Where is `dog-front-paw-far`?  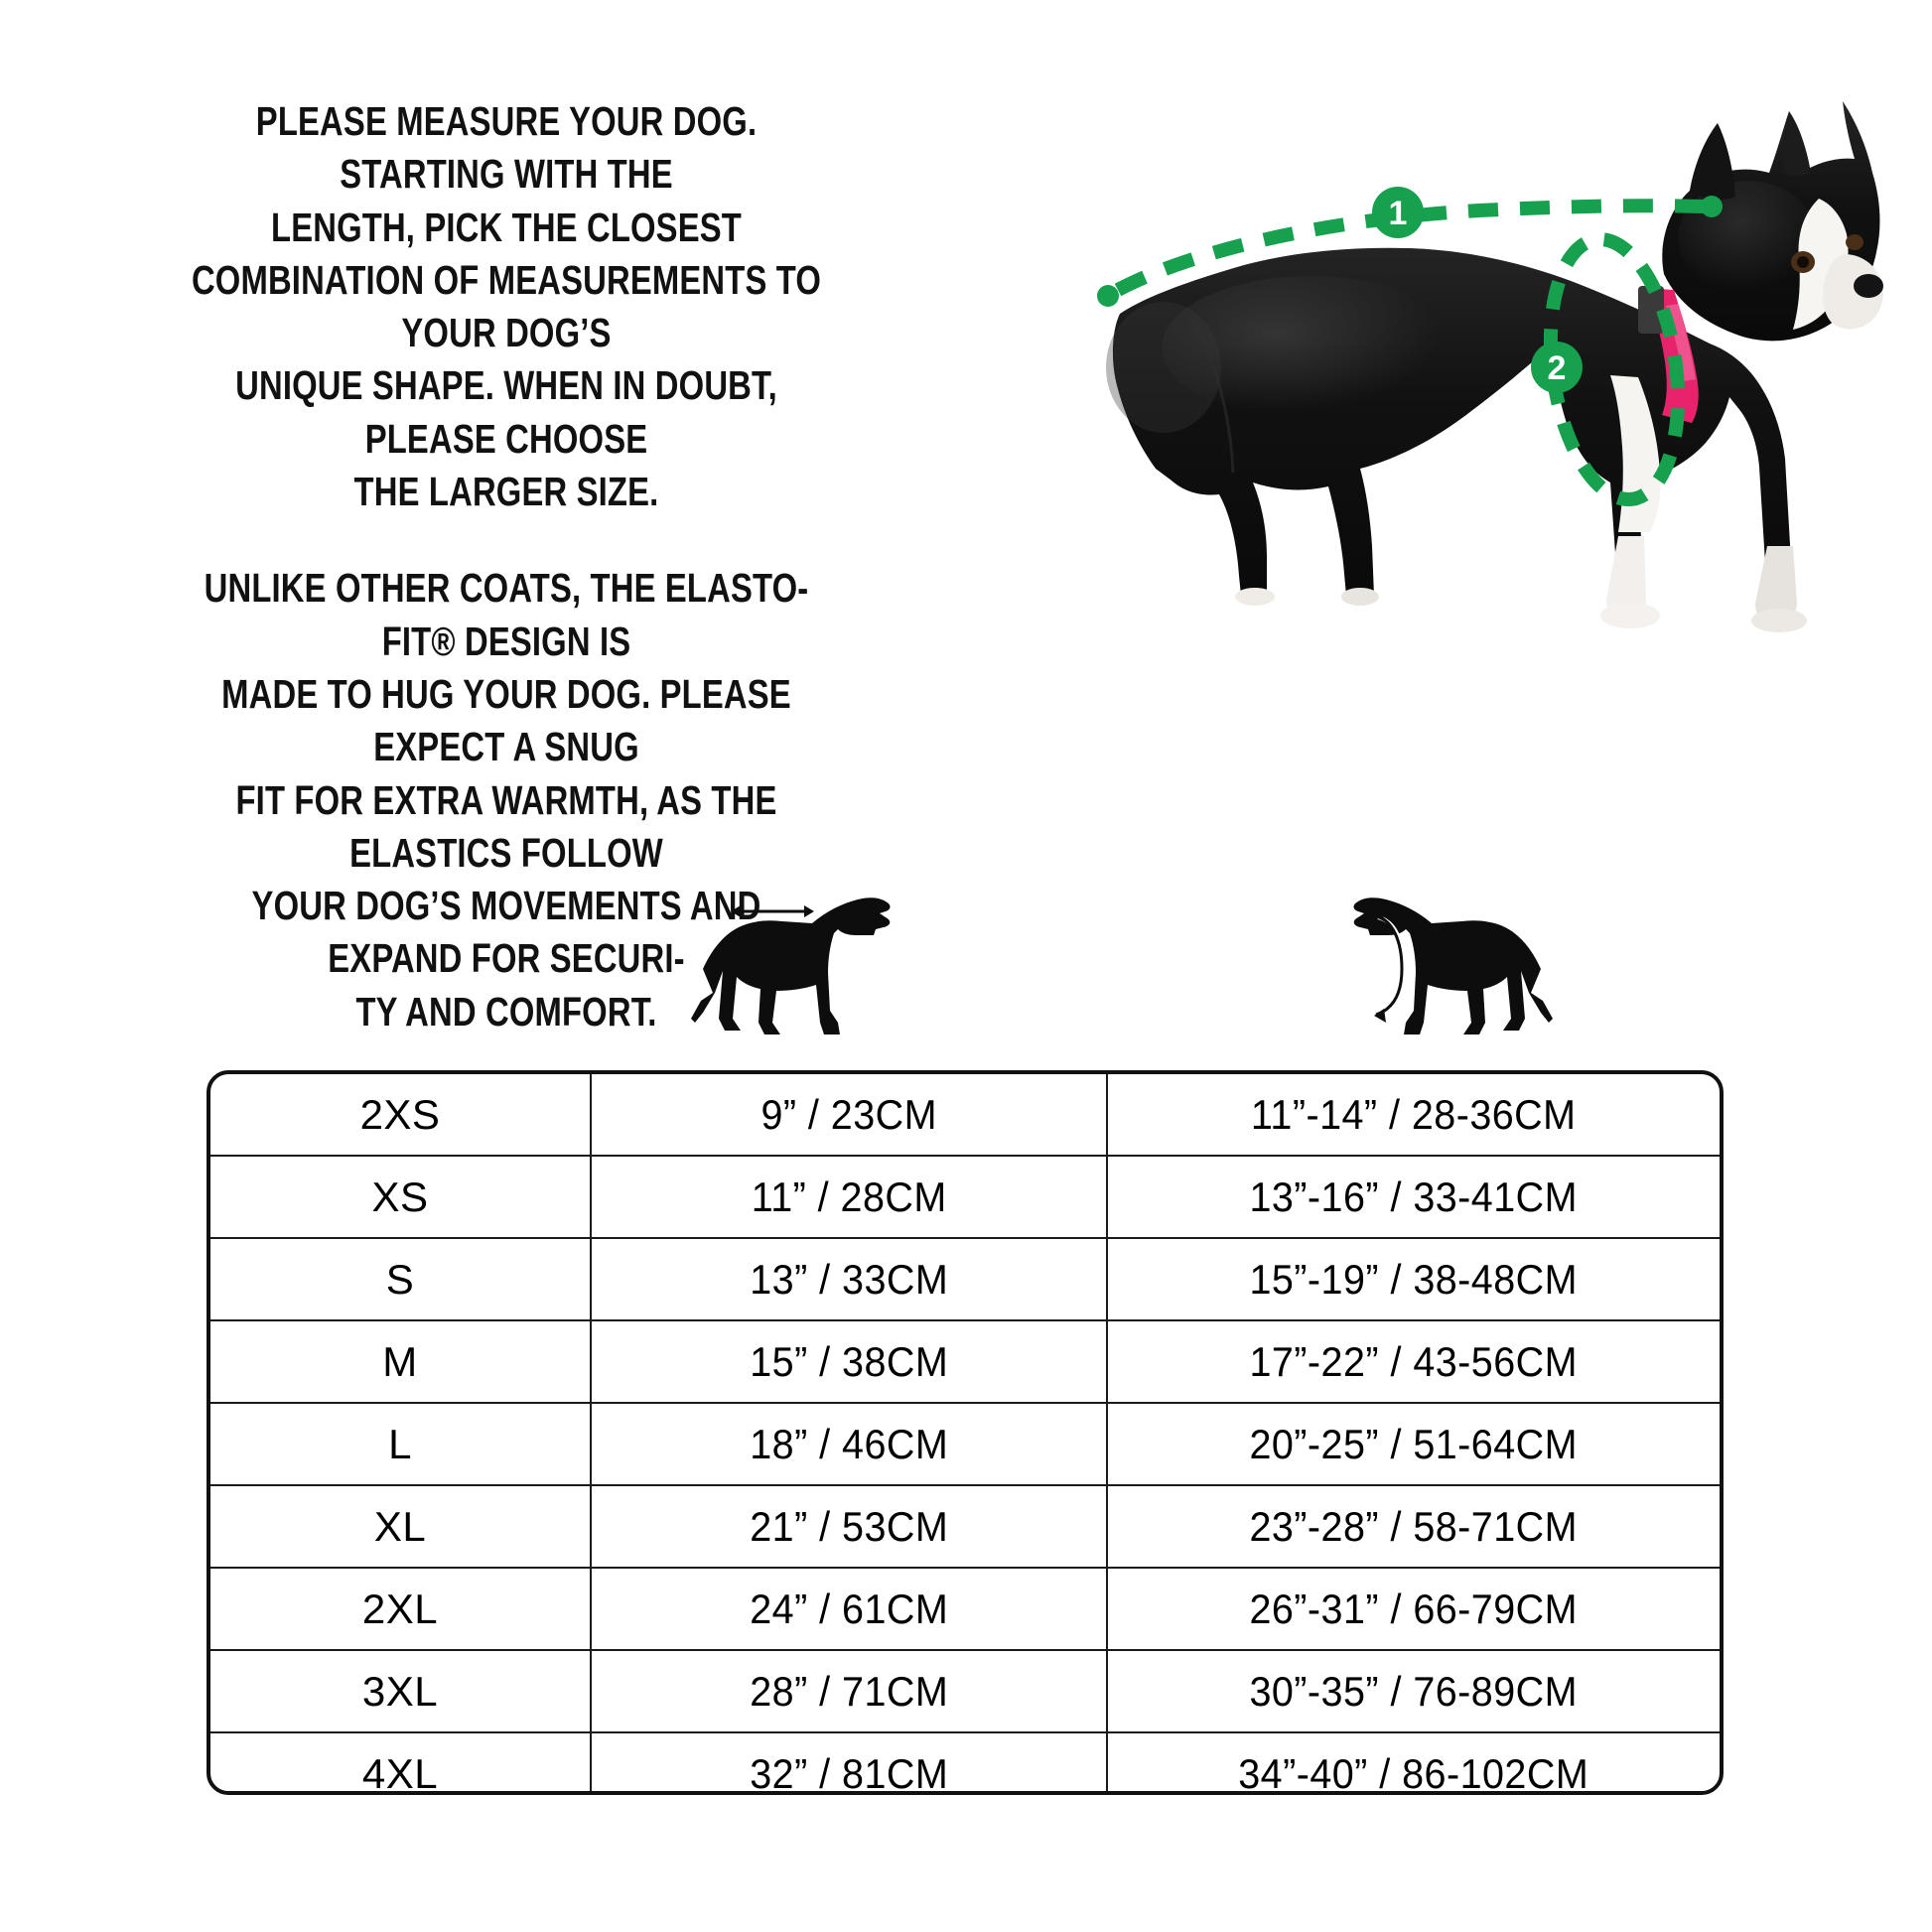 dog-front-paw-far is located at coordinates (1779, 621).